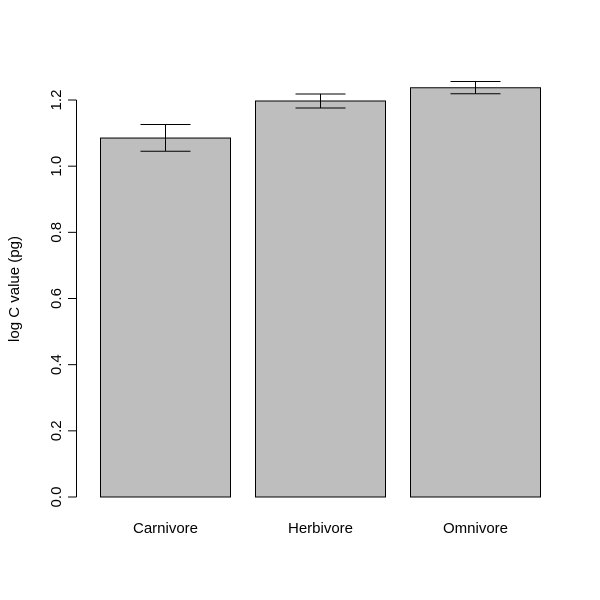  Describe the element at coordinates (56, 298) in the screenshot. I see `y-tick-label: 0.6` at that location.